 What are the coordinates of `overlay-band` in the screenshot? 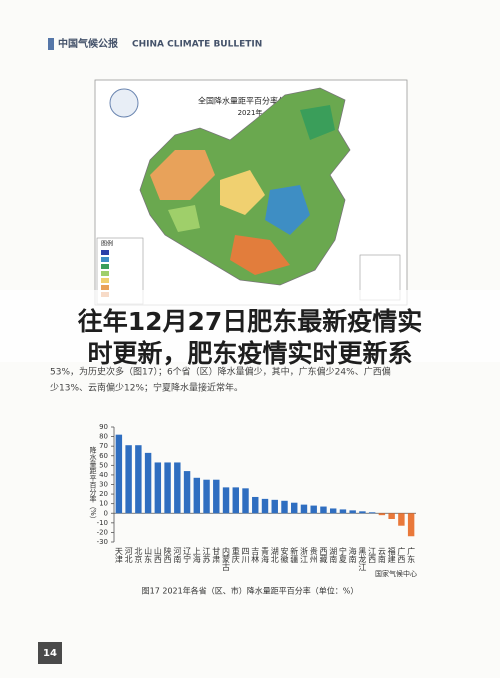 It's located at (250, 326).